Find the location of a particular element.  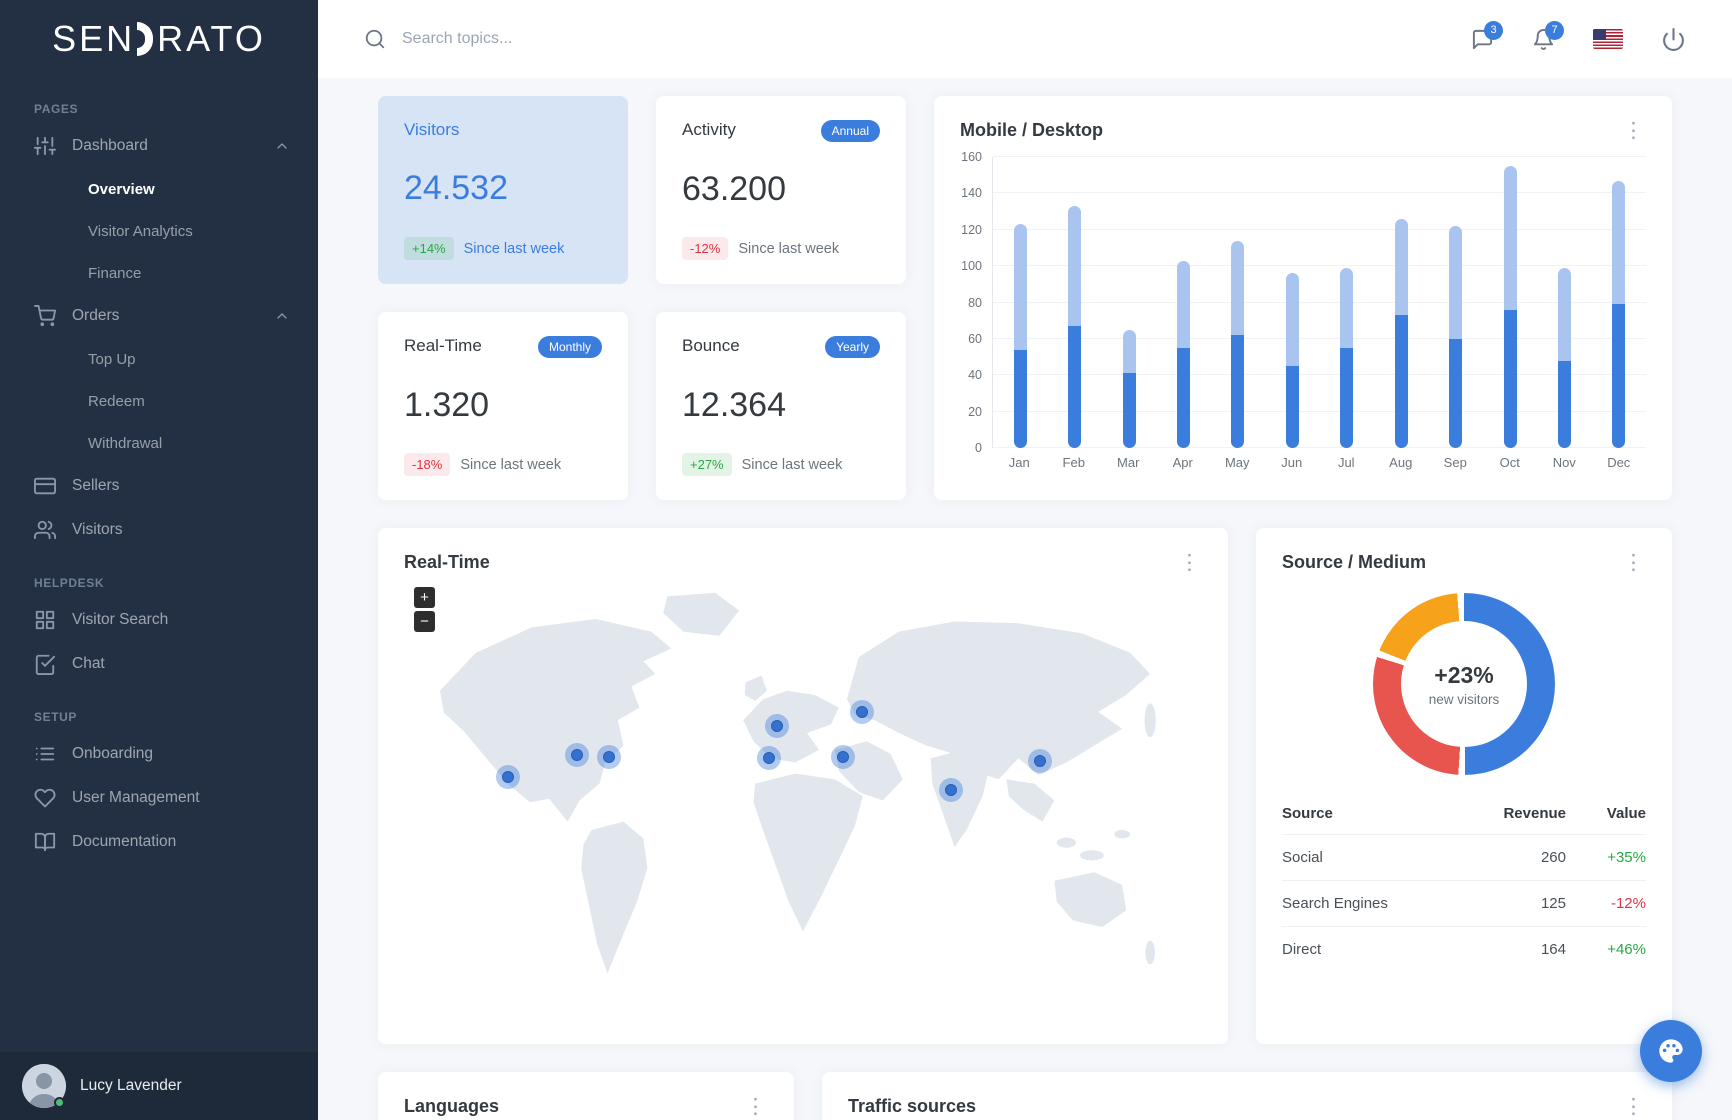

sidebar-item-user-management: User Management is located at coordinates (159, 798).